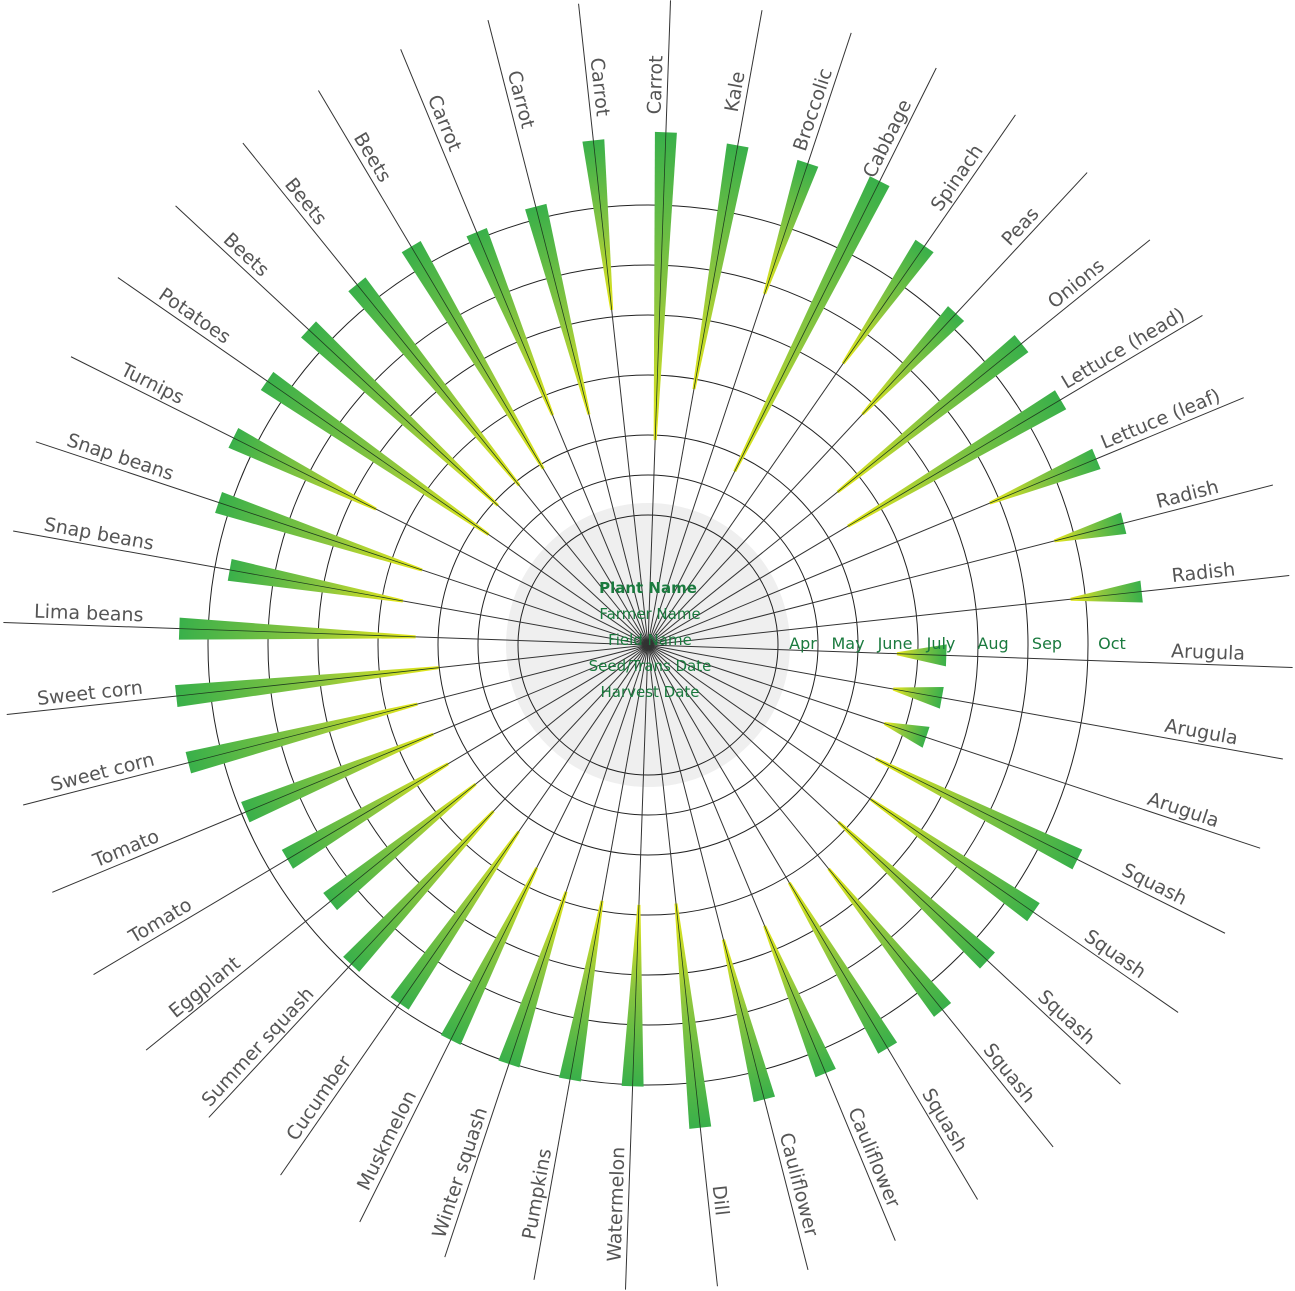 The height and width of the screenshot is (1291, 1295). Describe the element at coordinates (957, 643) in the screenshot. I see `month-labels: Apr May June July Aug Sep Oct` at that location.